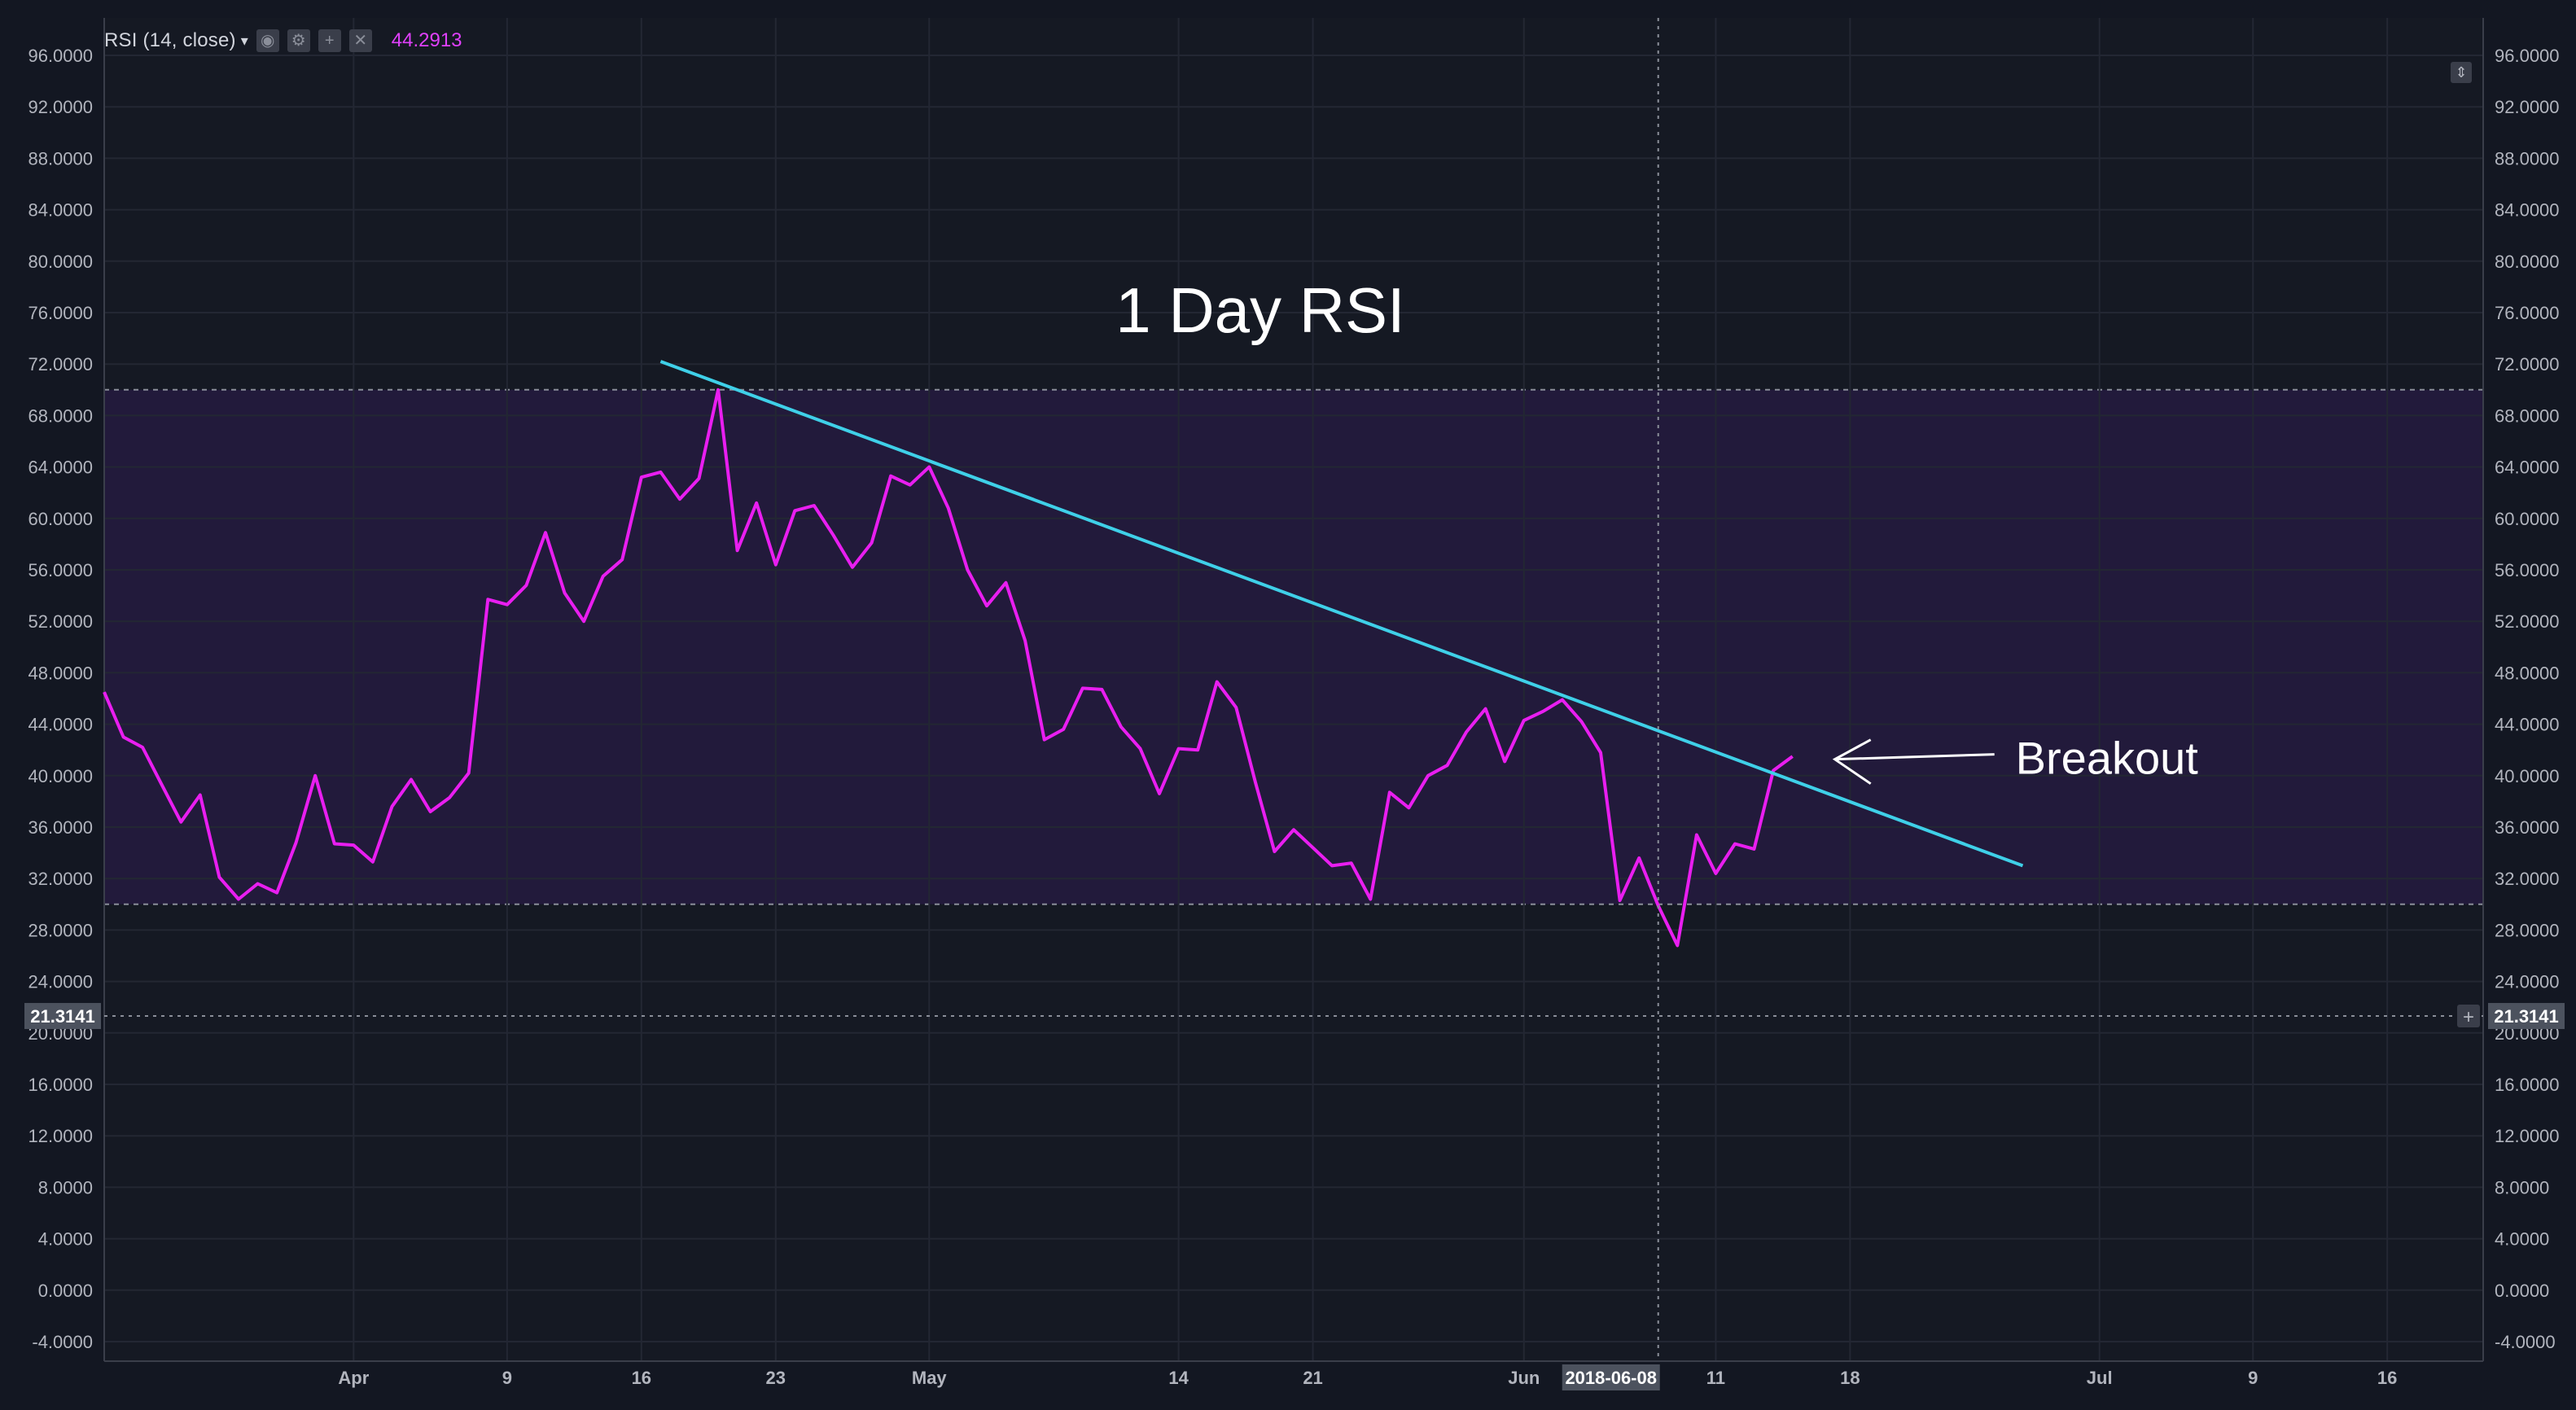 The image size is (2576, 1410). I want to click on y-tick-label-left: 80.0000, so click(60, 262).